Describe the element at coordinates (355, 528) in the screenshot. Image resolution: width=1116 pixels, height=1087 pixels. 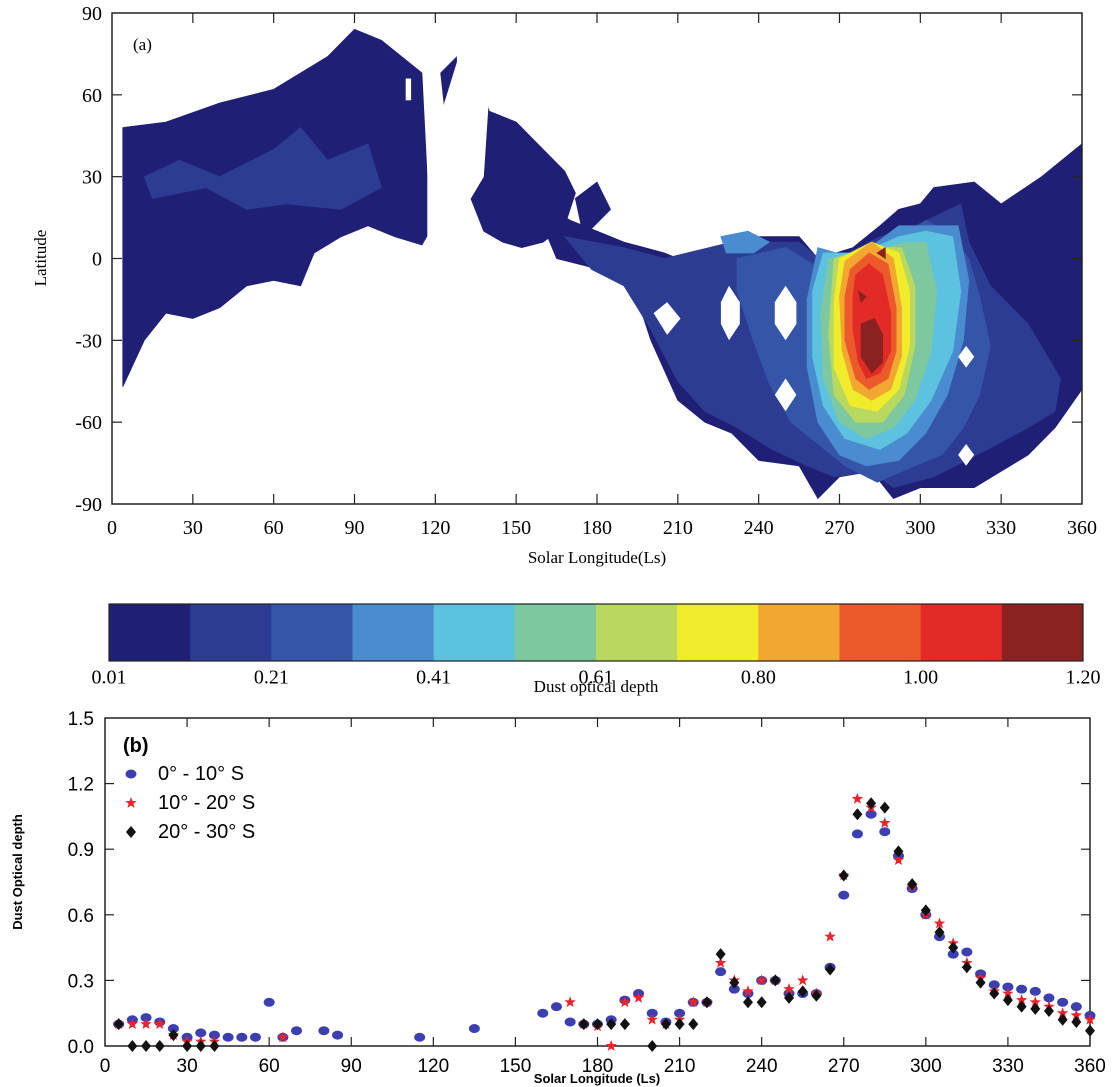
I see `x-tick-label: 90` at that location.